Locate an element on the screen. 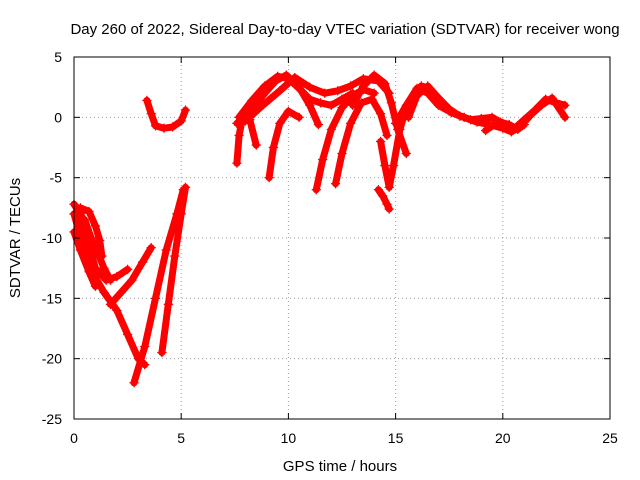 This screenshot has width=640, height=480. y-tick-label: -15 is located at coordinates (52, 298).